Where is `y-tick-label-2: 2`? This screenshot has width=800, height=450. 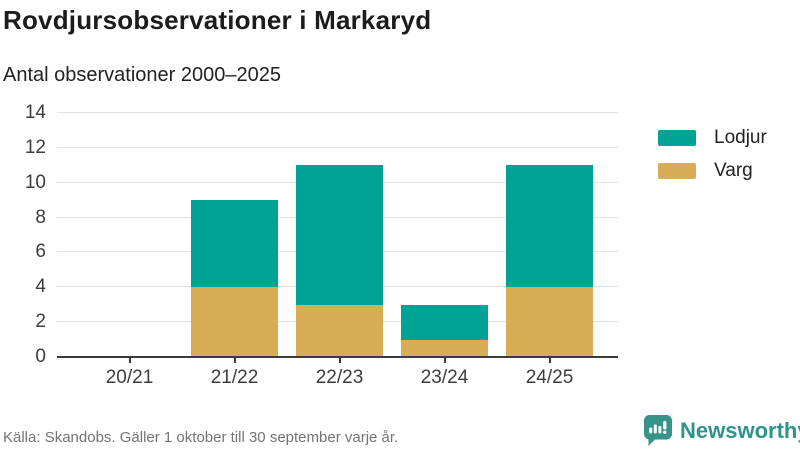 y-tick-label-2: 2 is located at coordinates (40, 322).